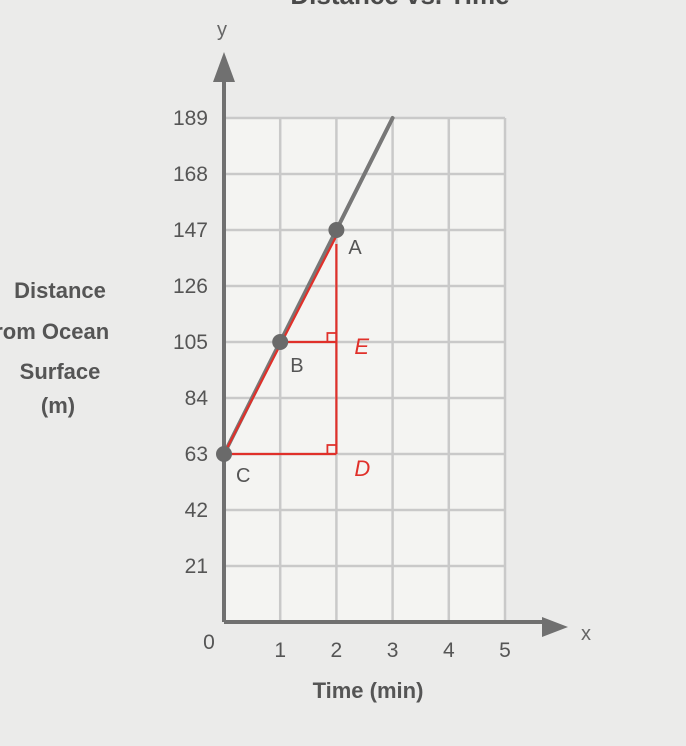 The height and width of the screenshot is (746, 686). Describe the element at coordinates (60, 290) in the screenshot. I see `y-axis-title-line-1: Distance` at that location.